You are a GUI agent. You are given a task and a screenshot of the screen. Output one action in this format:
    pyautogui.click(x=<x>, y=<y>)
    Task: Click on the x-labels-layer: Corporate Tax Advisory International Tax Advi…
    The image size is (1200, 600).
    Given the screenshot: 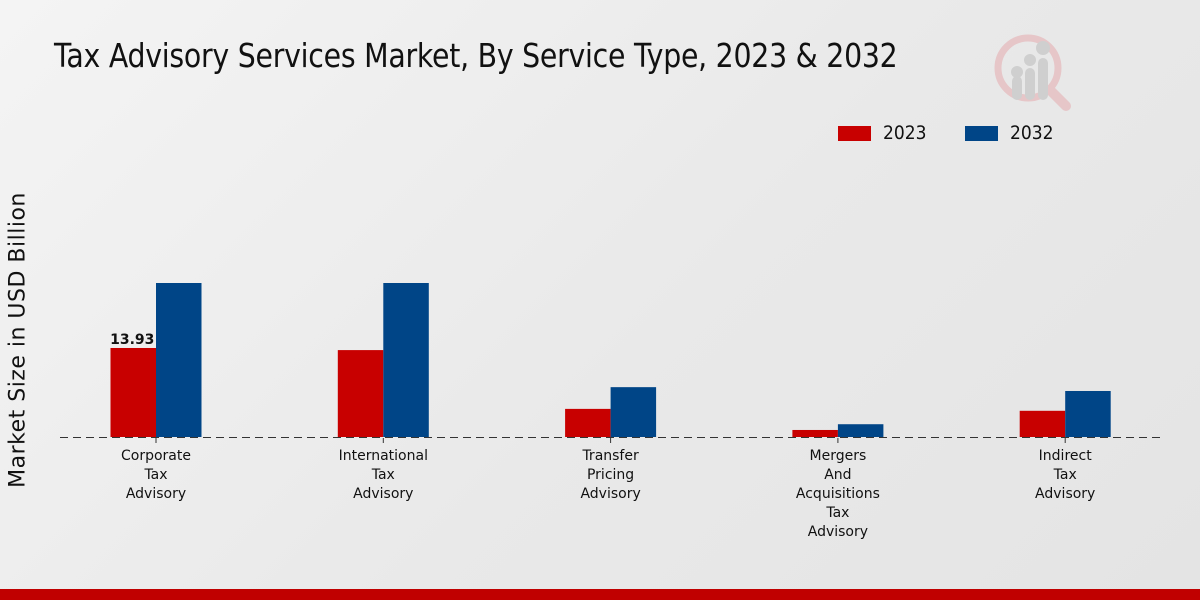 What is the action you would take?
    pyautogui.click(x=608, y=494)
    